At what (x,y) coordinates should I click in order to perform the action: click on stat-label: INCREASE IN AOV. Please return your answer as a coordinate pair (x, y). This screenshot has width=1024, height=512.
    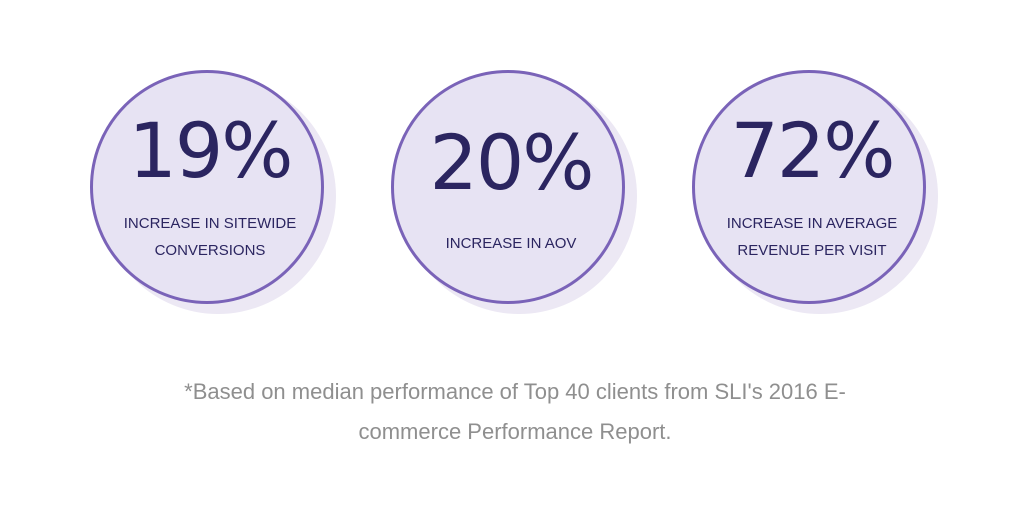
    Looking at the image, I should click on (511, 243).